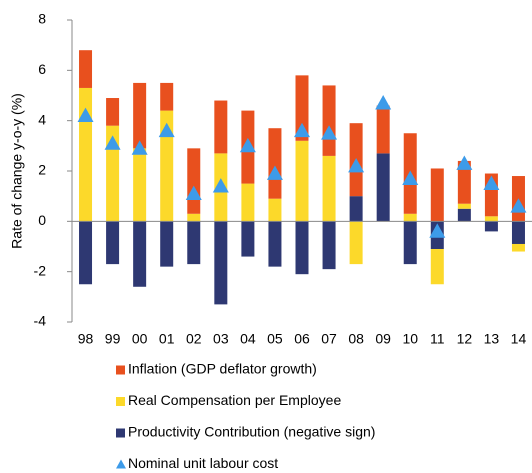  What do you see at coordinates (42, 69) in the screenshot?
I see `y-tick-label: 6` at bounding box center [42, 69].